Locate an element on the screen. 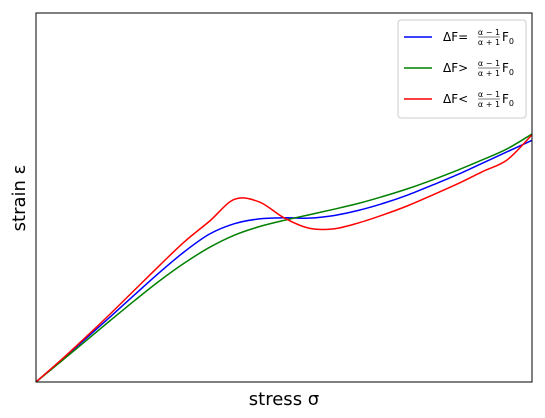 The width and height of the screenshot is (545, 418). legend-entry-3: ΔF< α − 1α + 1 F0 is located at coordinates (459, 99).